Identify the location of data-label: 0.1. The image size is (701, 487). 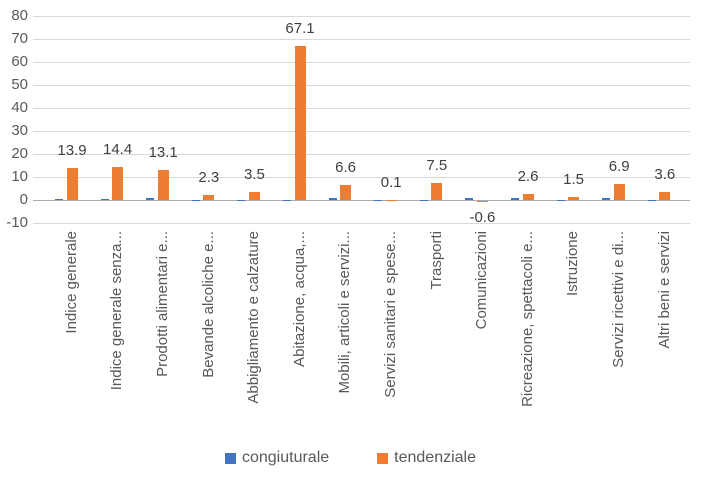
(391, 182).